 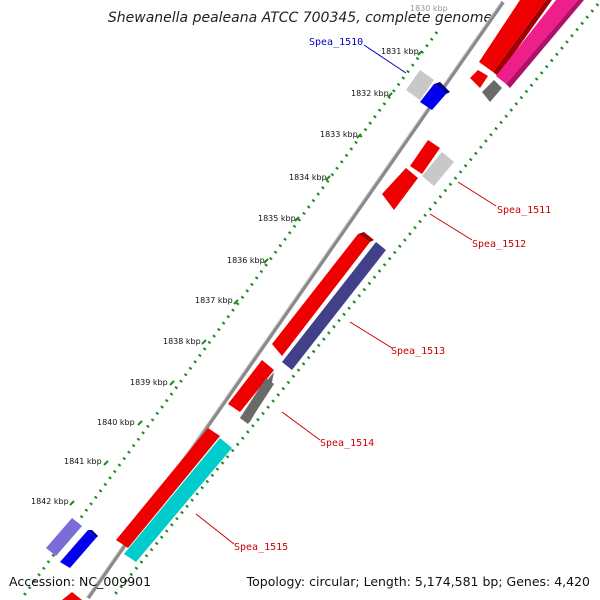 I want to click on gene-label-spea-1511: Spea_1511, so click(x=524, y=210).